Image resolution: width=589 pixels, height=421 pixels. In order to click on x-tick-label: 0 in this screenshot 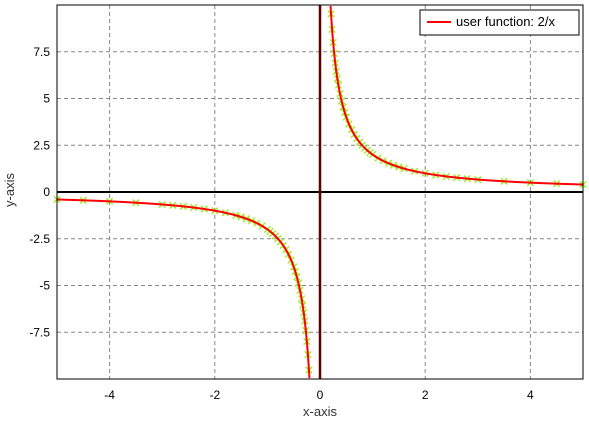, I will do `click(320, 395)`.